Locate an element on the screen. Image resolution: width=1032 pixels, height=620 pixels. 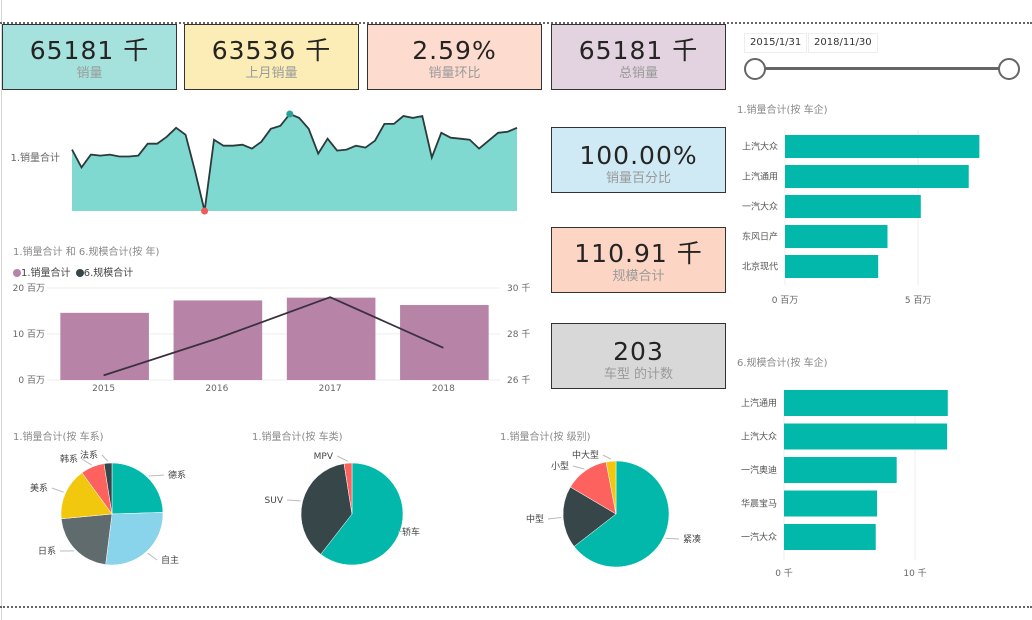
legend-label-scale: 6.规模合计 is located at coordinates (108, 273).